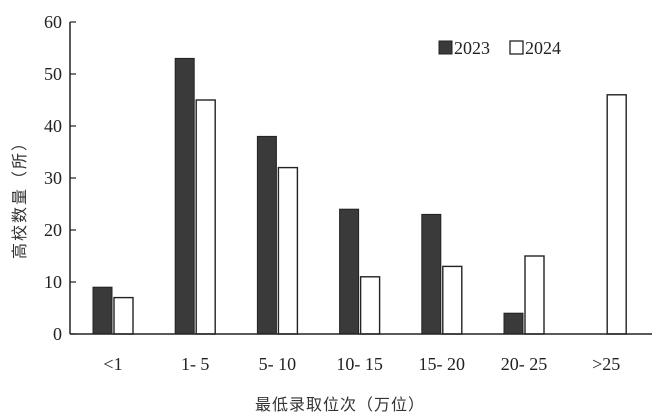 The height and width of the screenshot is (420, 654). Describe the element at coordinates (53, 178) in the screenshot. I see `y-tick-label: 30` at that location.